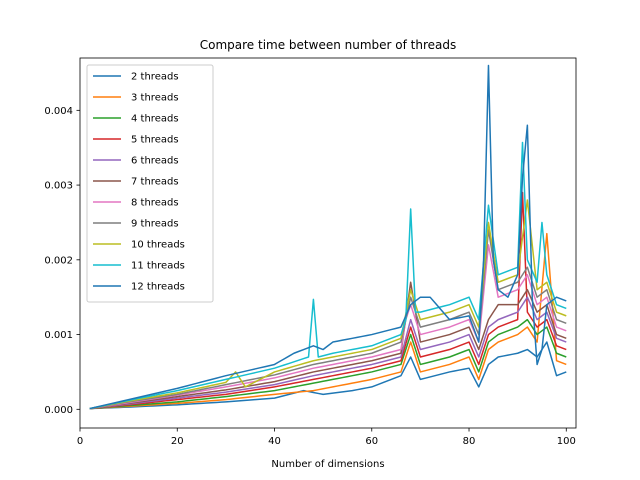 Image resolution: width=640 pixels, height=480 pixels. I want to click on legend-label: 8 threads, so click(155, 203).